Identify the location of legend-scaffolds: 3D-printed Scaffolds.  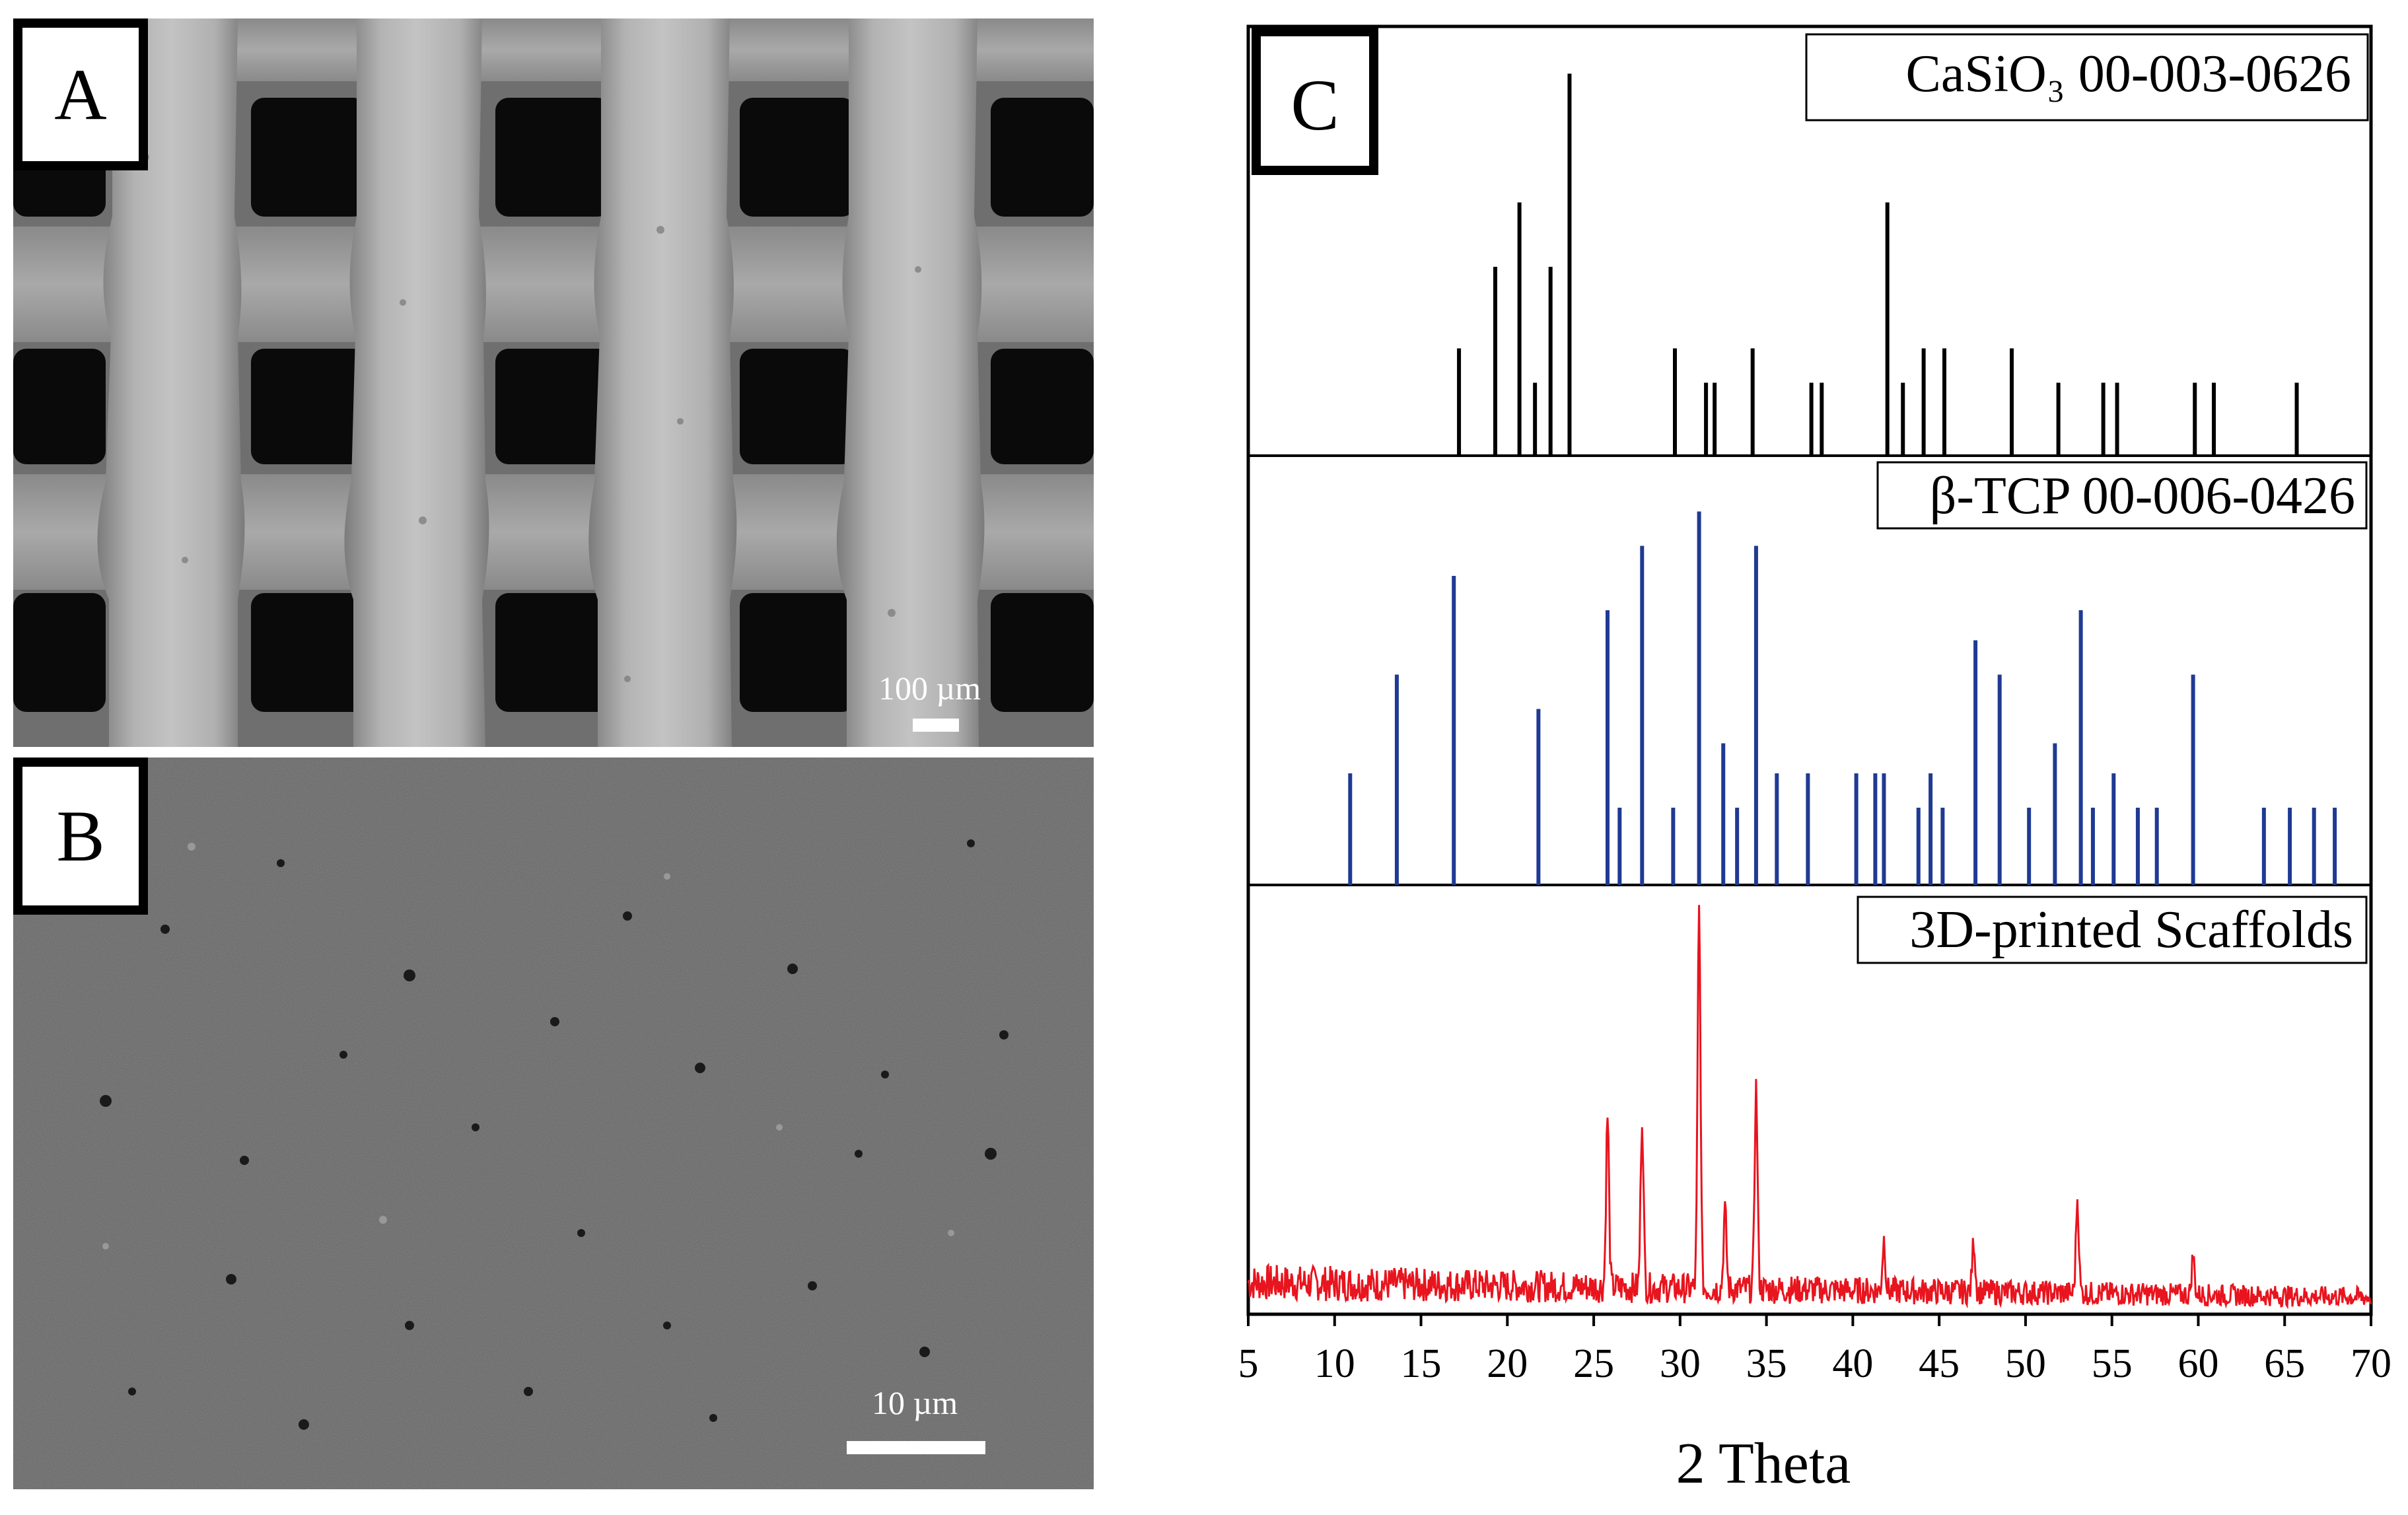
(2131, 930).